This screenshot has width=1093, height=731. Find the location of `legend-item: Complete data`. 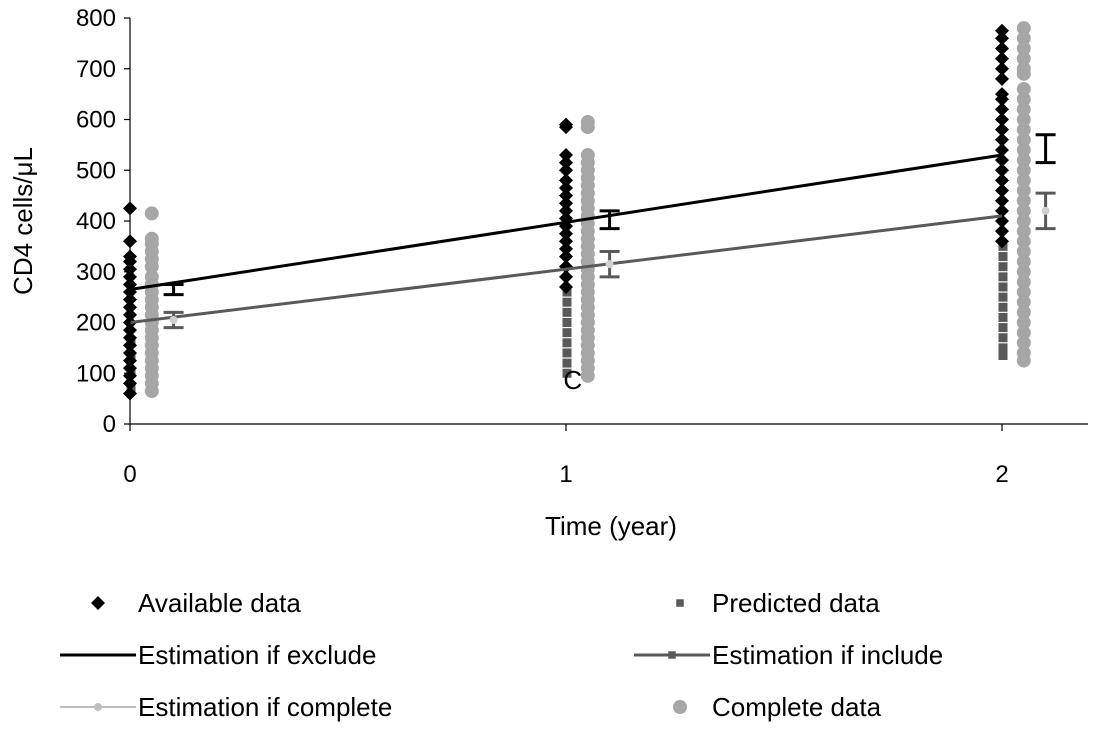

legend-item: Complete data is located at coordinates (777, 707).